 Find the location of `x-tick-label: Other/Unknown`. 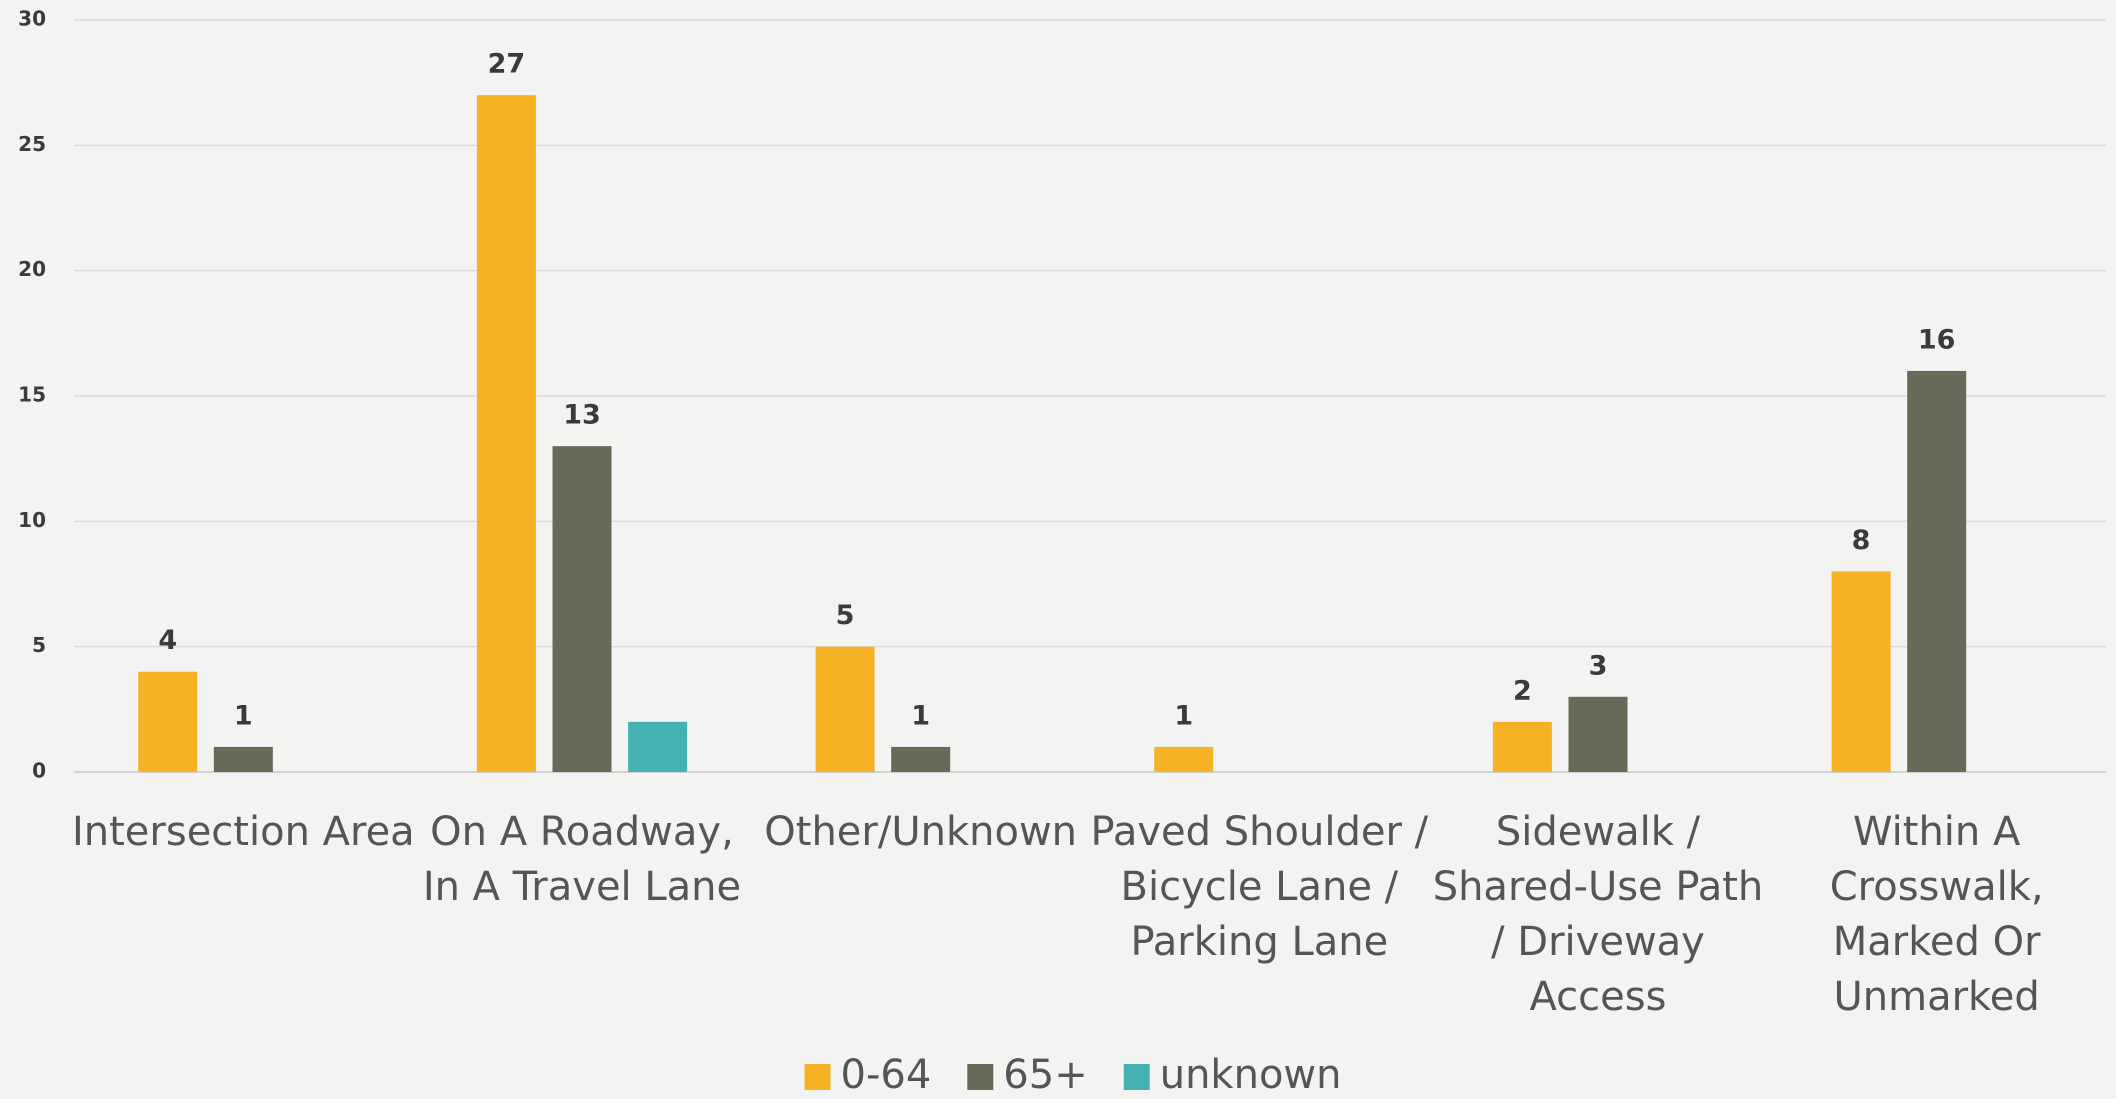

x-tick-label: Other/Unknown is located at coordinates (921, 832).